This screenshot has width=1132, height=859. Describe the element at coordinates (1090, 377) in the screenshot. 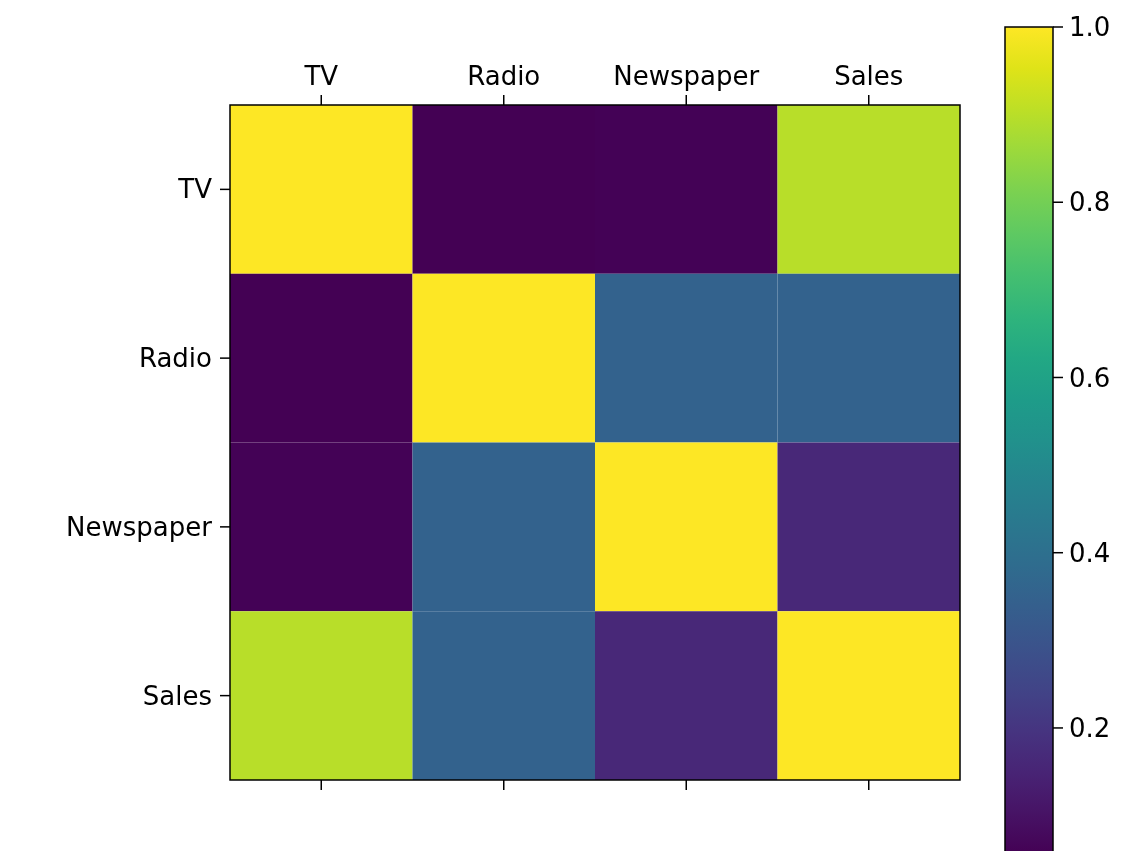

I see `color-bar-label: 0.6` at that location.